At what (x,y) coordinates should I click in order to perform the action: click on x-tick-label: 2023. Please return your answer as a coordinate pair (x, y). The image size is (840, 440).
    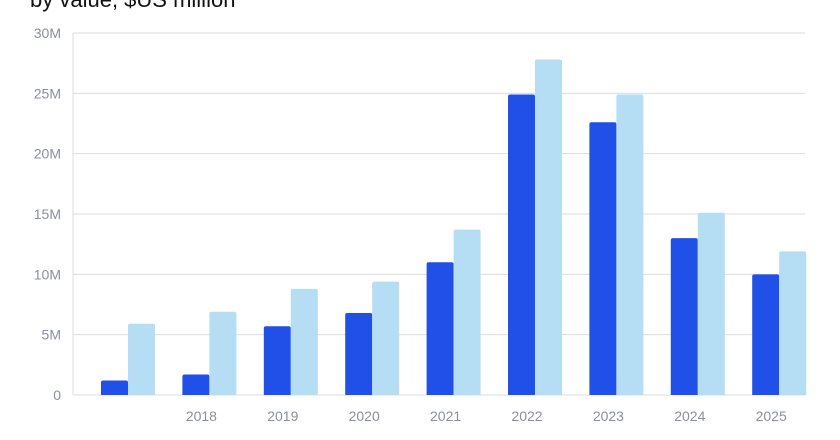
    Looking at the image, I should click on (608, 416).